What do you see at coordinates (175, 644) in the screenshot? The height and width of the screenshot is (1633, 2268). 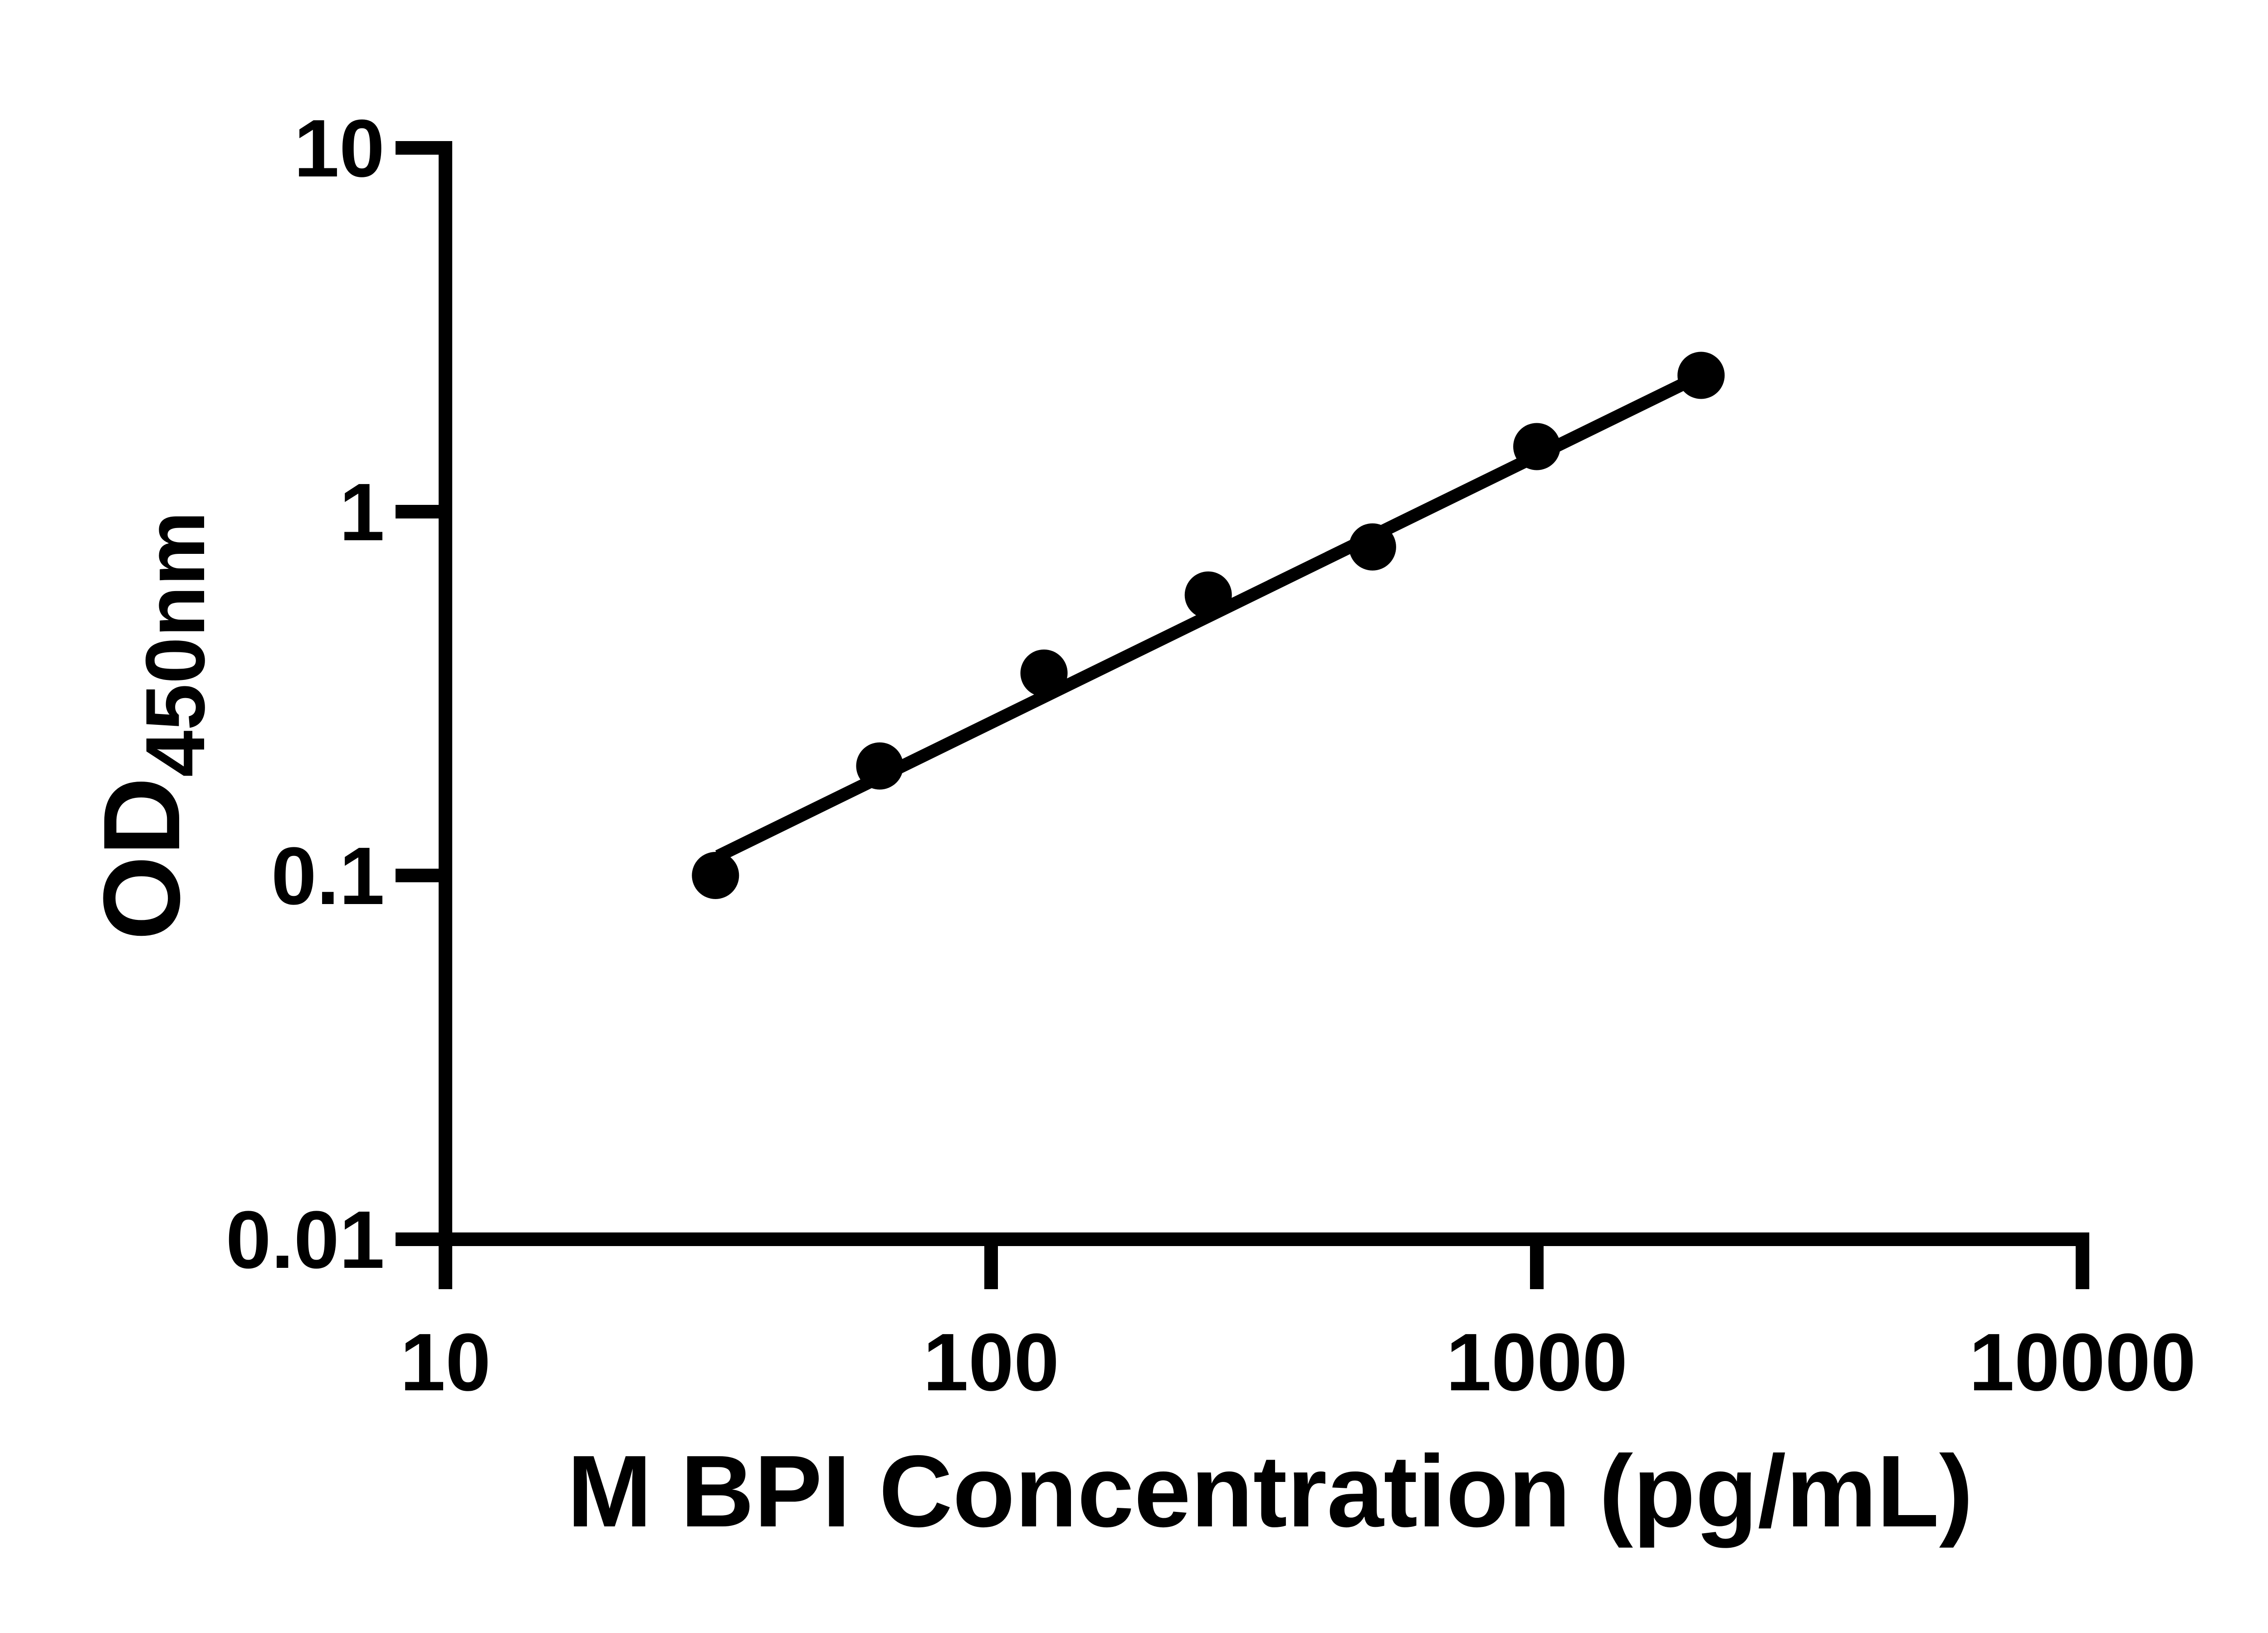 I see `y-axis-title-subscript: 450nm` at bounding box center [175, 644].